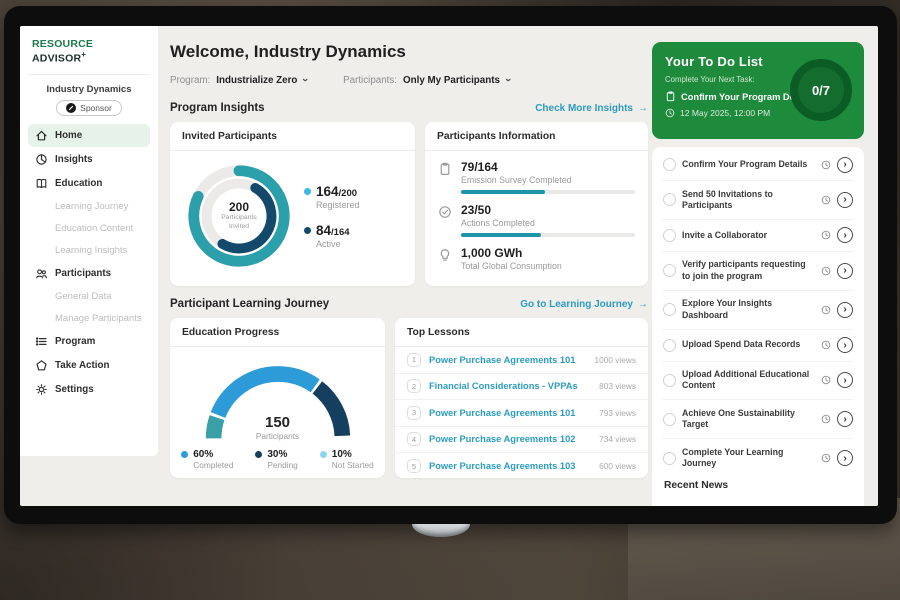 The width and height of the screenshot is (900, 600). What do you see at coordinates (502, 466) in the screenshot?
I see `lesson-link: Power Purchase Agreements 103` at bounding box center [502, 466].